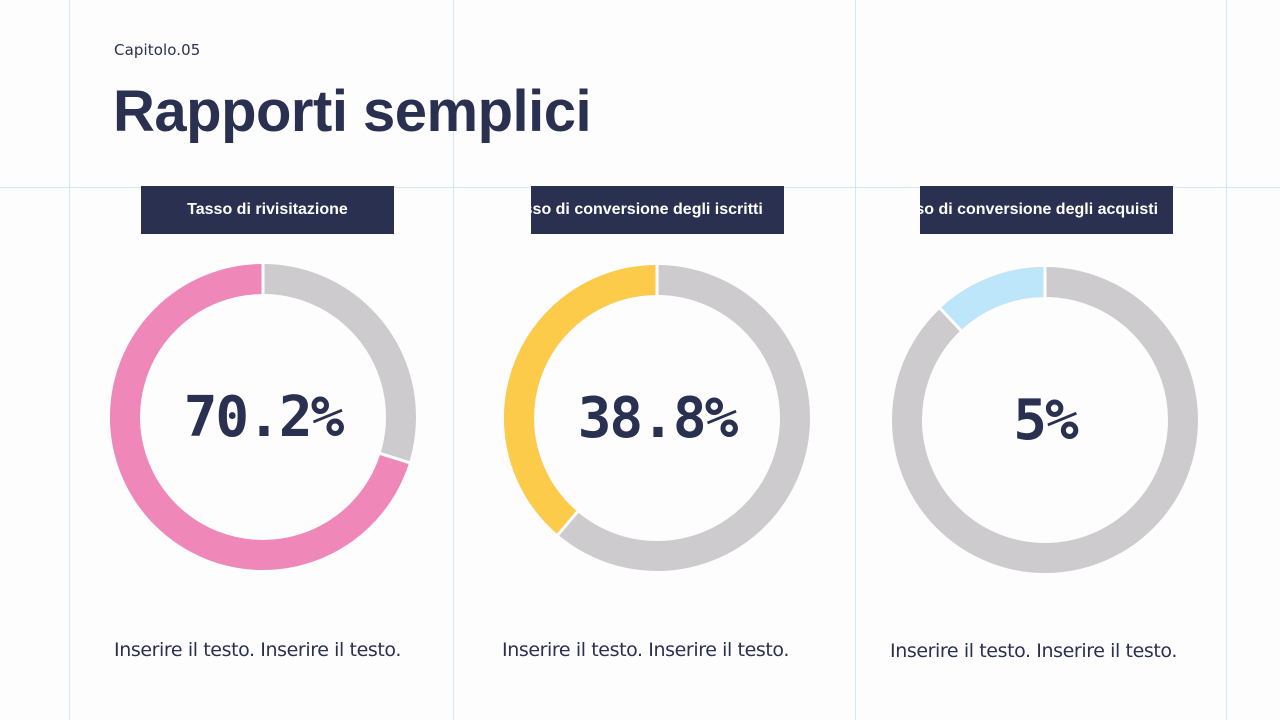  I want to click on percent-value: 70.2%, so click(264, 417).